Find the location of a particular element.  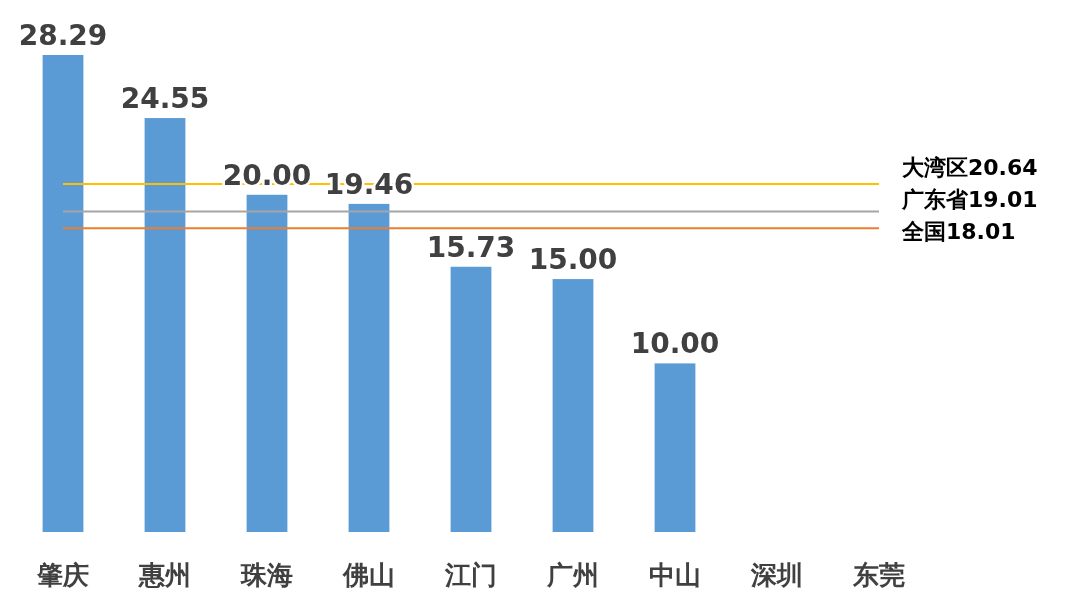

data-label: 28.29 is located at coordinates (63, 35).